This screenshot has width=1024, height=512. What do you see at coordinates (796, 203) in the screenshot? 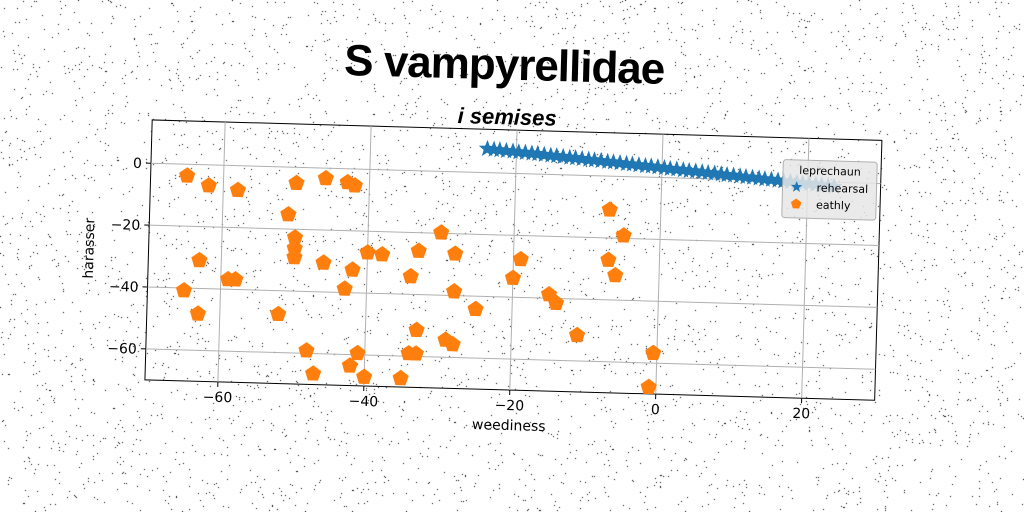
I see `legend-marker-eathly` at bounding box center [796, 203].